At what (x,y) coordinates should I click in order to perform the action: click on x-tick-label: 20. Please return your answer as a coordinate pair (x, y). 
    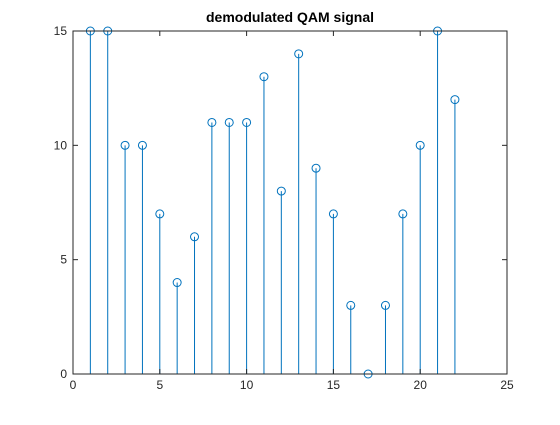
    Looking at the image, I should click on (421, 385).